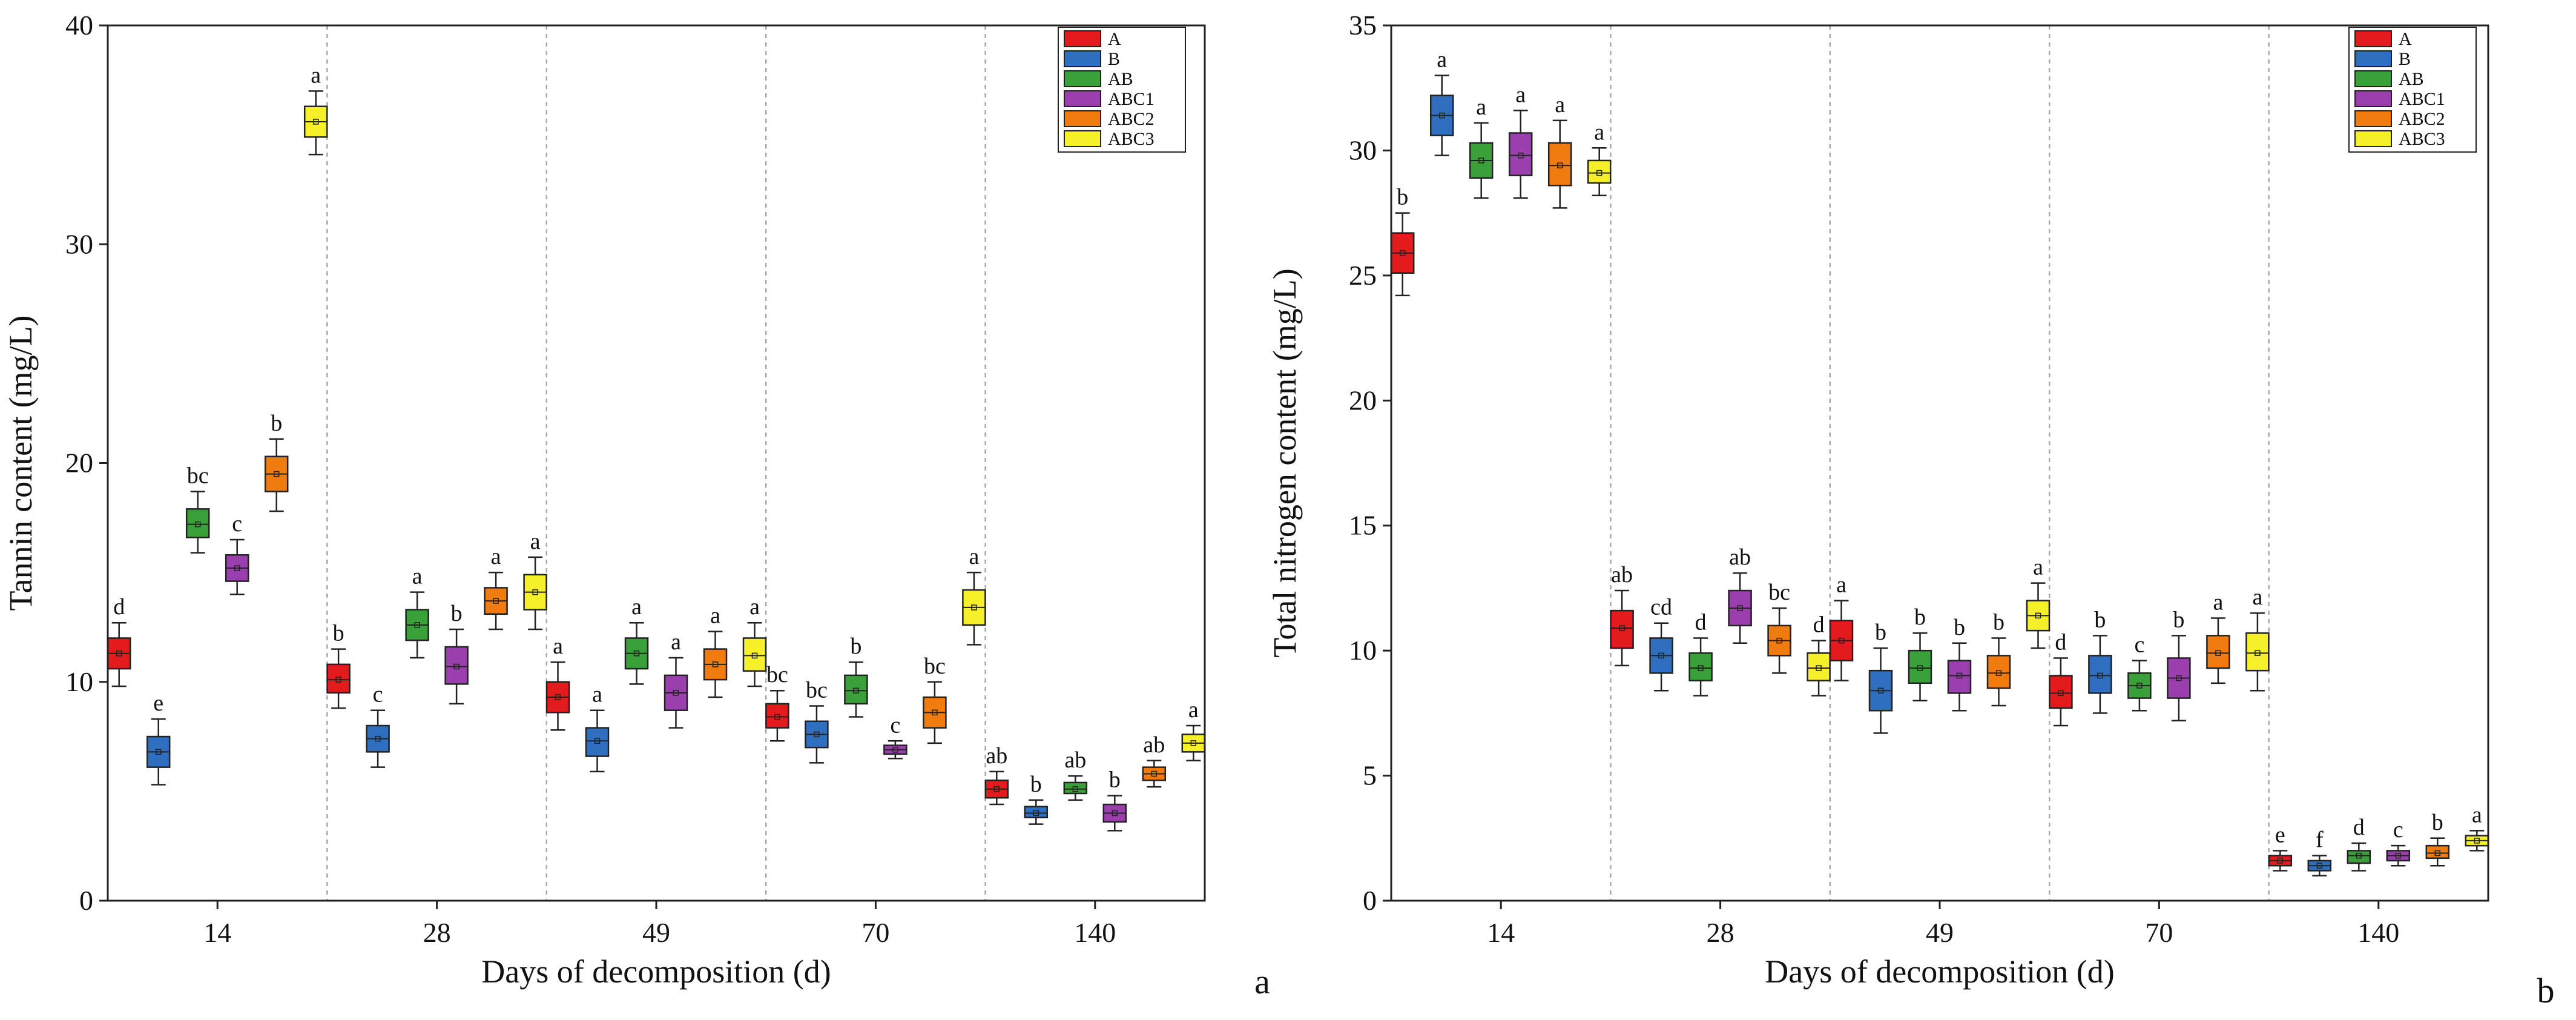 The width and height of the screenshot is (2576, 1020). Describe the element at coordinates (378, 725) in the screenshot. I see `panel-a-box-B-28: c` at that location.